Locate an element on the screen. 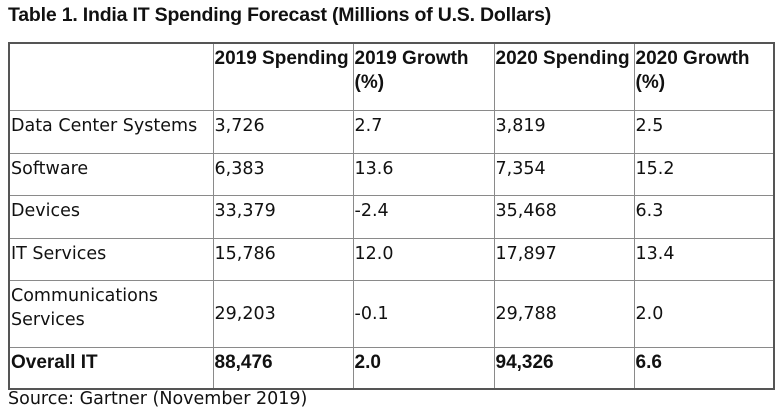 The width and height of the screenshot is (780, 413). table-row: Software 6,383 13.6 7,354 15.2 is located at coordinates (391, 174).